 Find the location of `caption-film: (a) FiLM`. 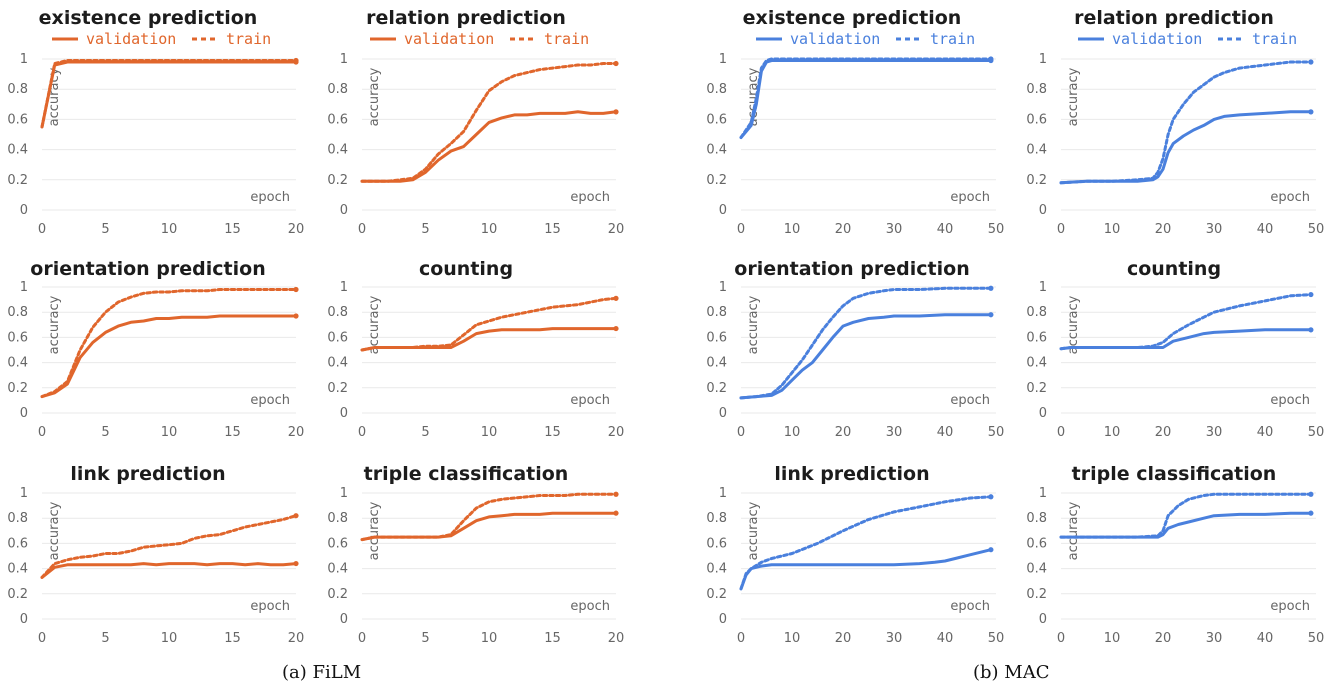

caption-film: (a) FiLM is located at coordinates (322, 672).